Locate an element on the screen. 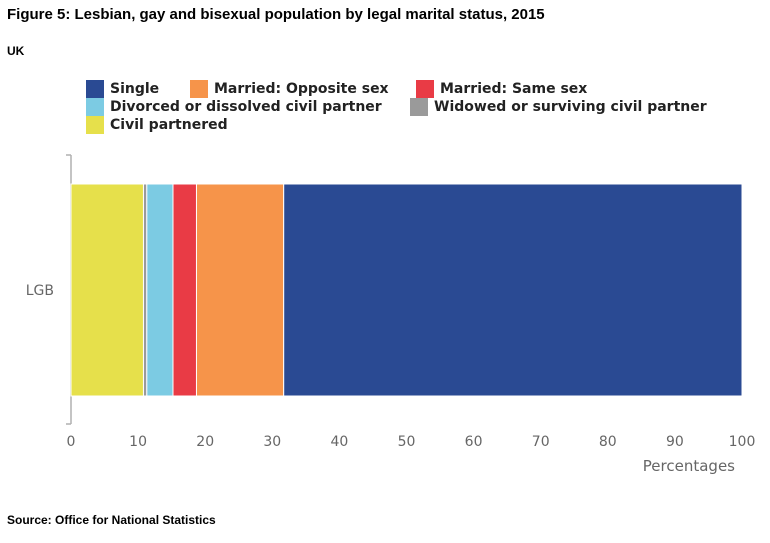 The image size is (770, 543). x-tick-label: 100 is located at coordinates (742, 442).